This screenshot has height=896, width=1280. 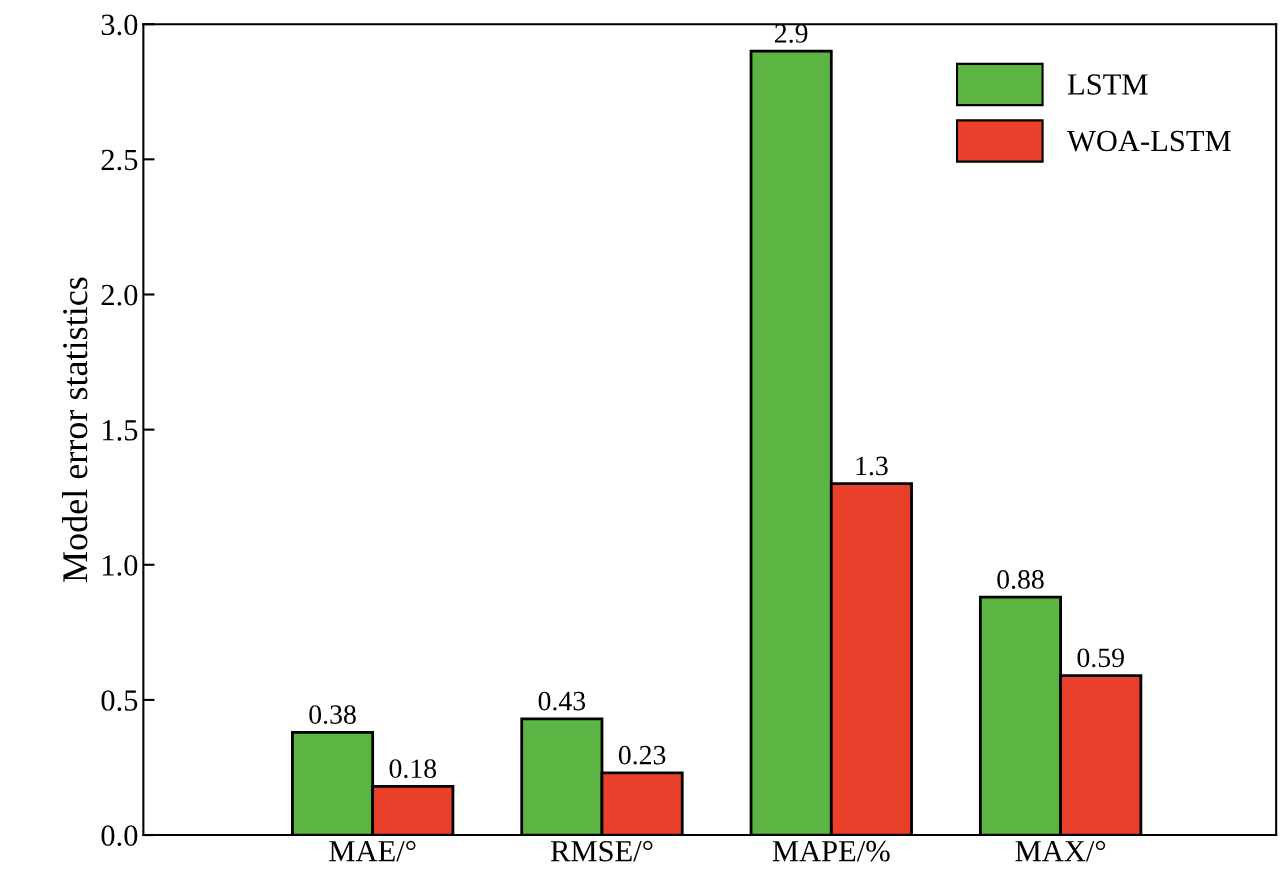 I want to click on legend-label: LSTM, so click(x=1107, y=84).